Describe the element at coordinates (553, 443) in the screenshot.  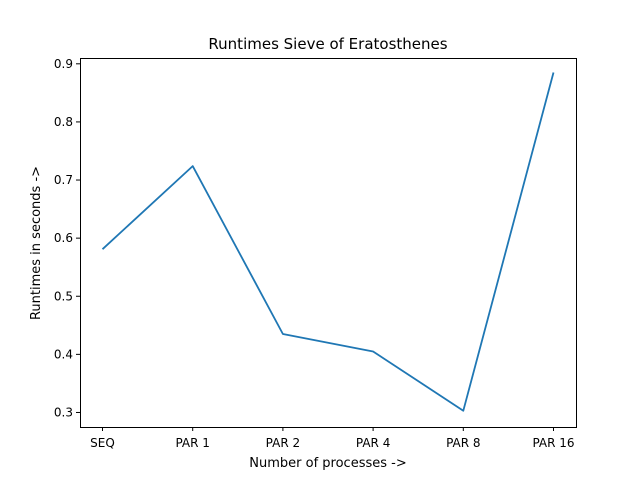
I see `x-tick-label: PAR 16` at that location.